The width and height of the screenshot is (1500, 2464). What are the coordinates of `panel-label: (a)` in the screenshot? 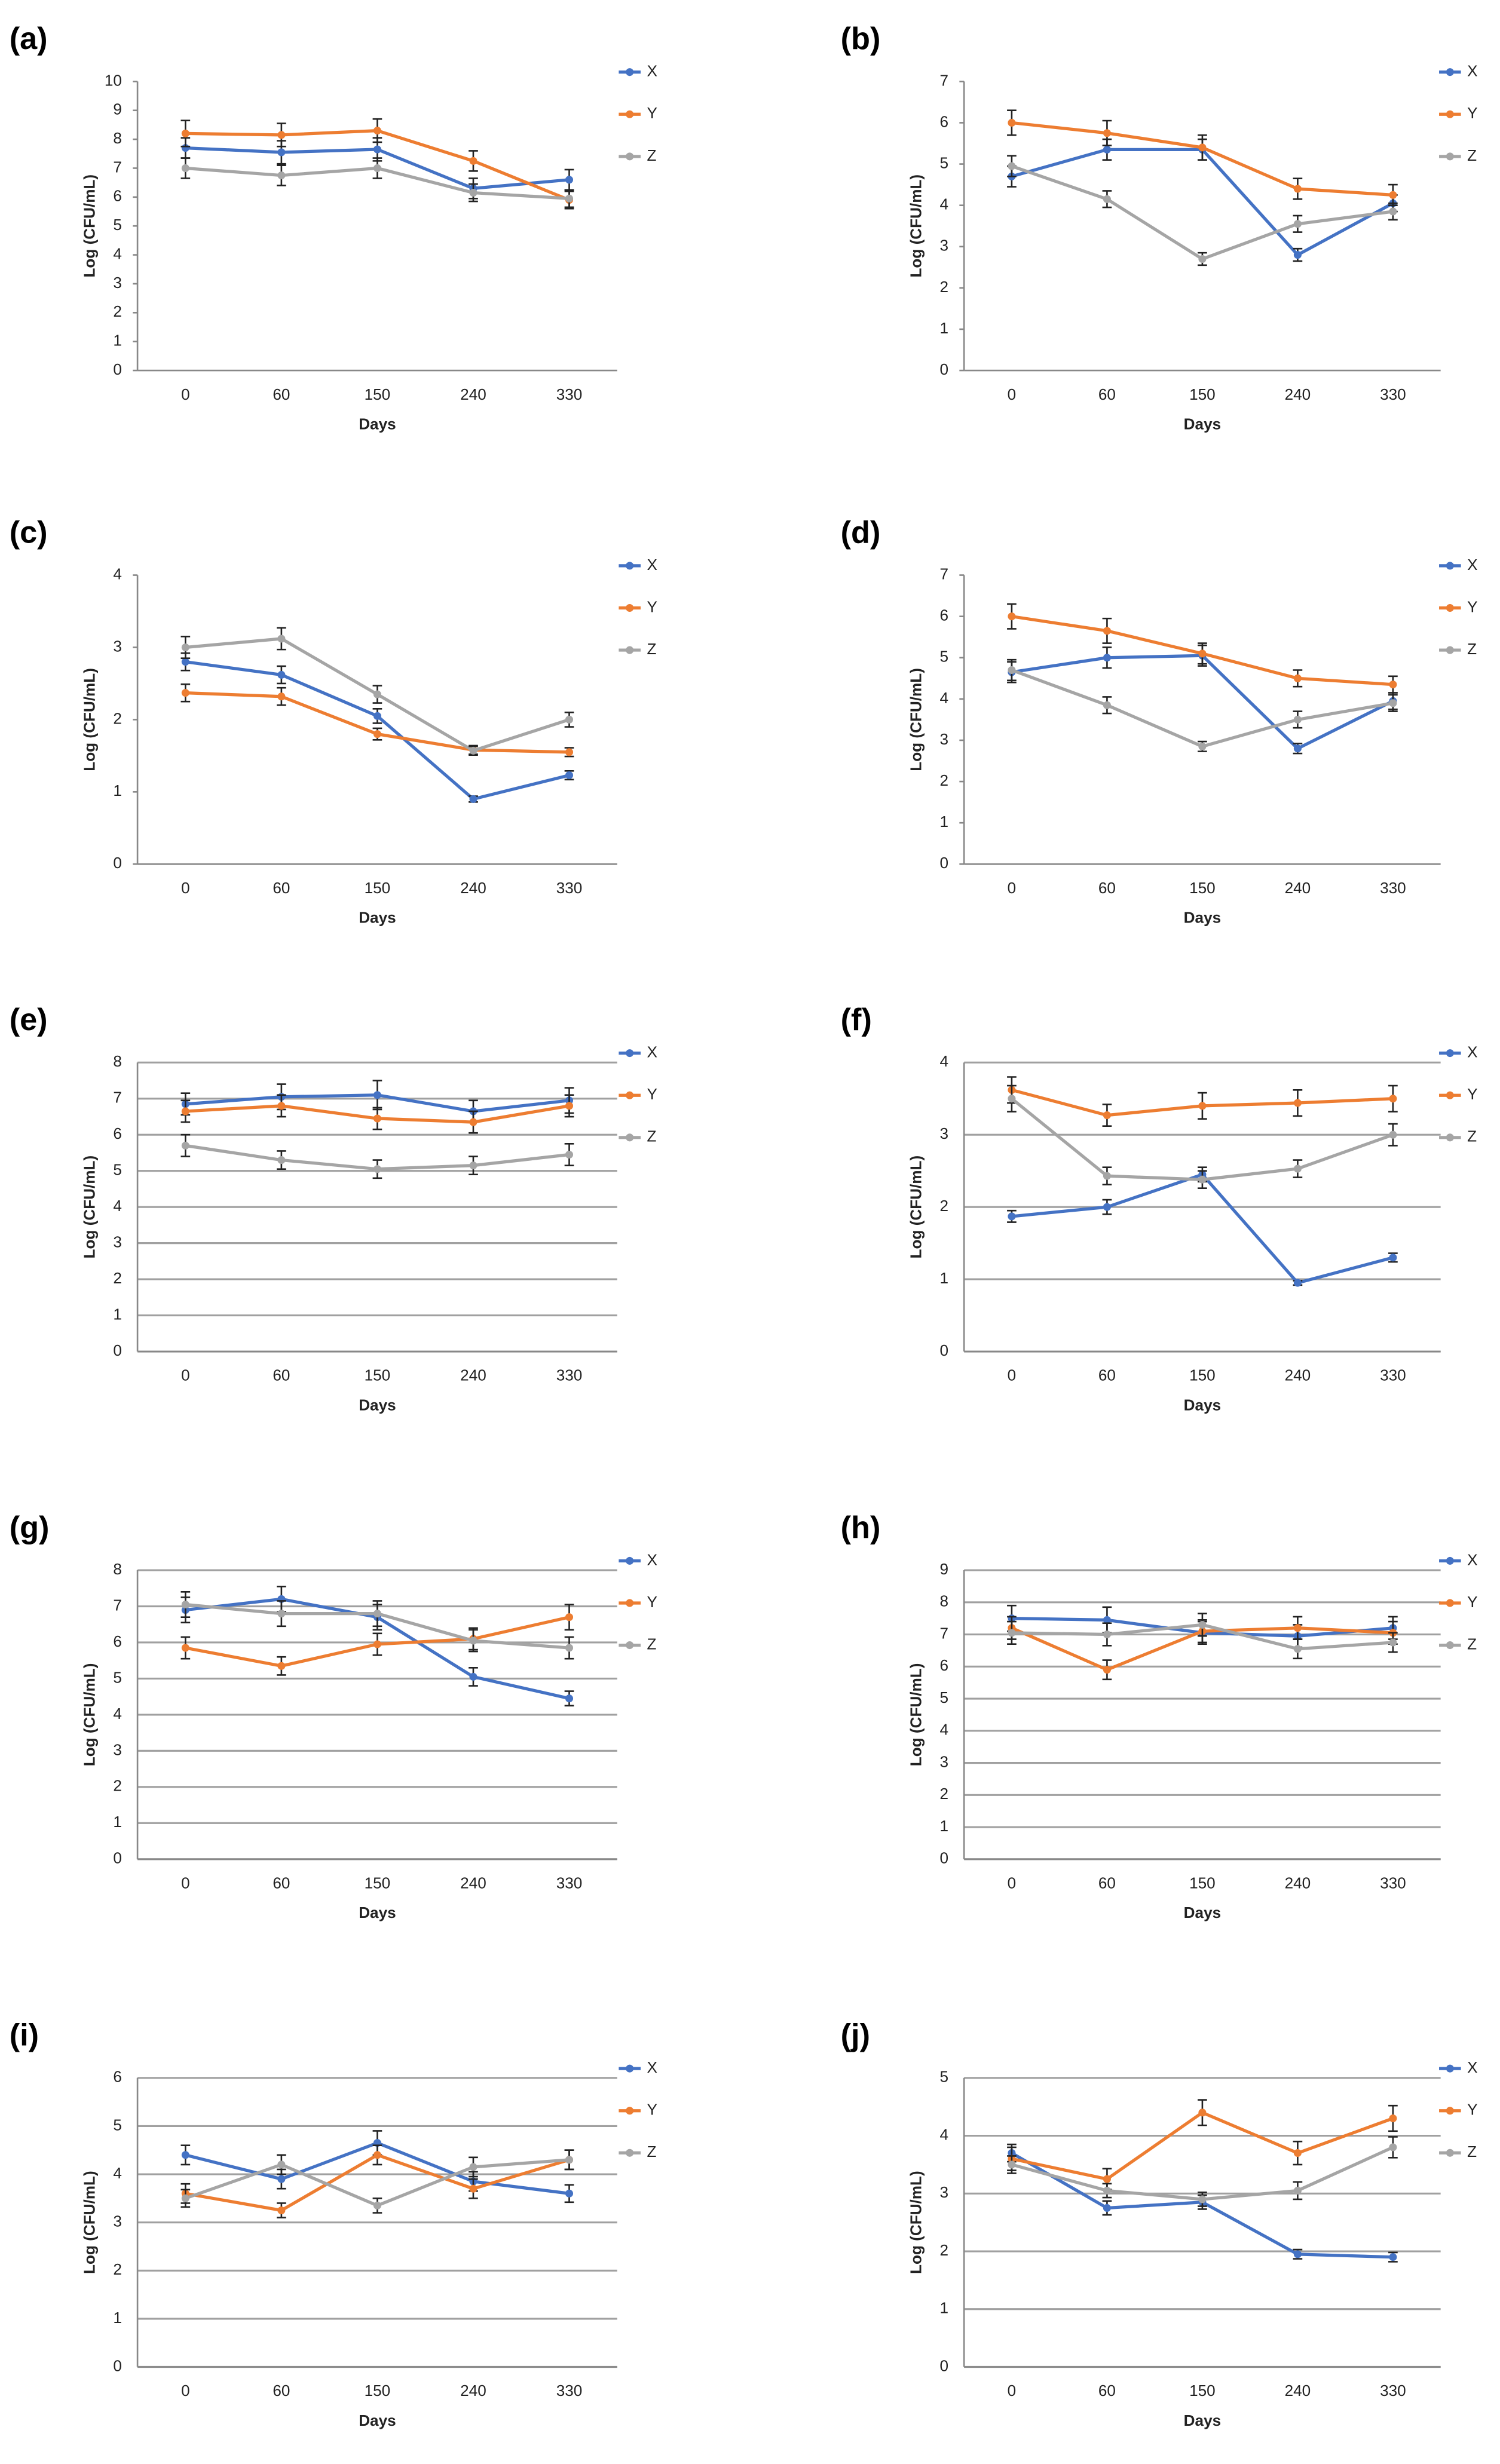 It's located at (29, 39).